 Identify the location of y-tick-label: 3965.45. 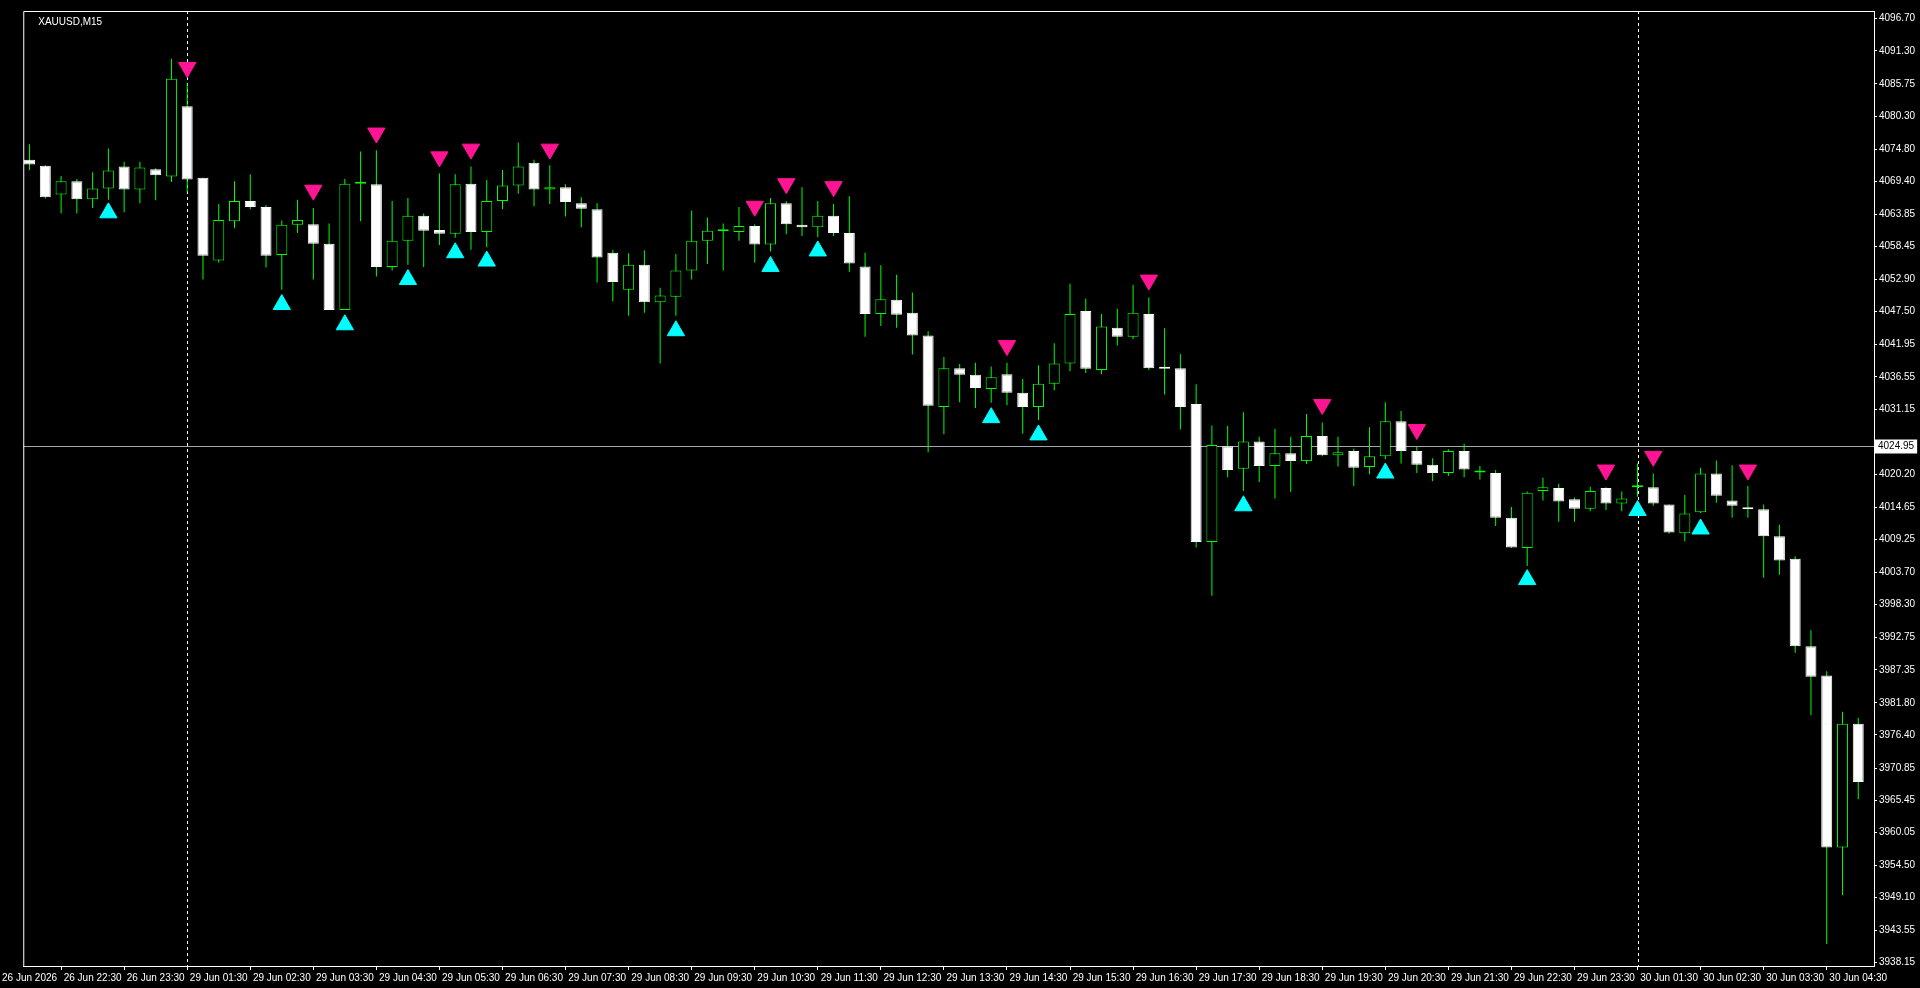
(1897, 799).